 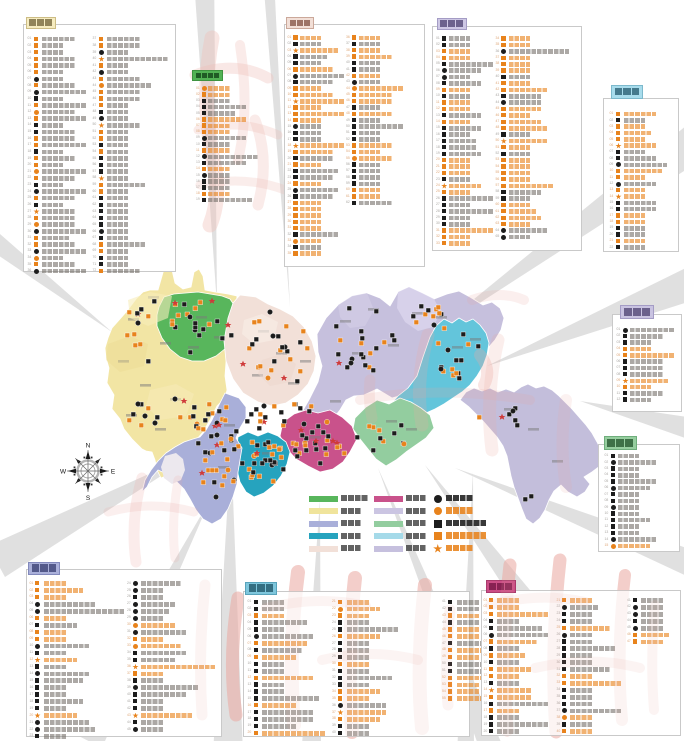 What do you see at coordinates (88, 498) in the screenshot?
I see `svg-text: S` at bounding box center [88, 498].